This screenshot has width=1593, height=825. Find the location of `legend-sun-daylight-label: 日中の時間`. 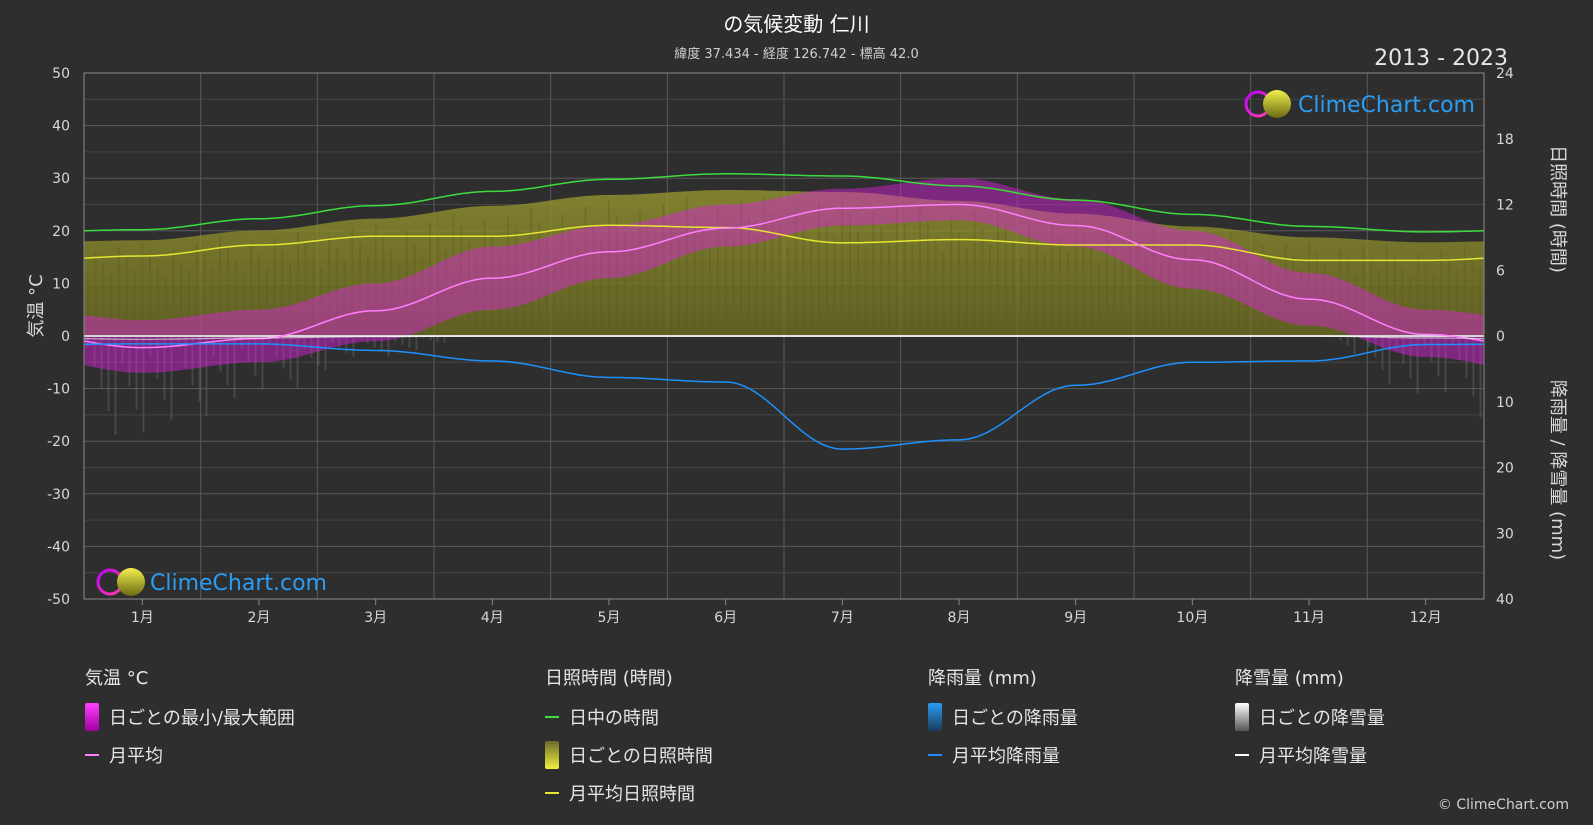

legend-sun-daylight-label: 日中の時間 is located at coordinates (614, 718).